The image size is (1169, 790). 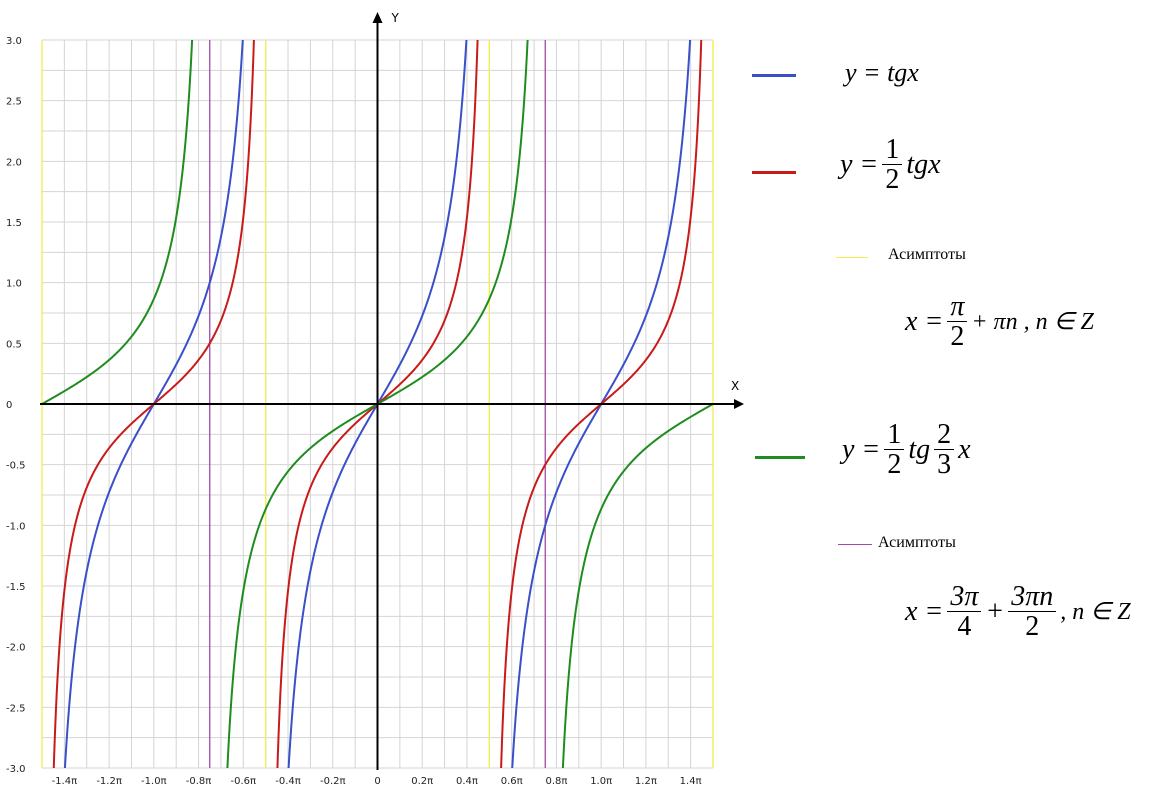 What do you see at coordinates (109, 781) in the screenshot?
I see `x-tick-label: -1.2π` at bounding box center [109, 781].